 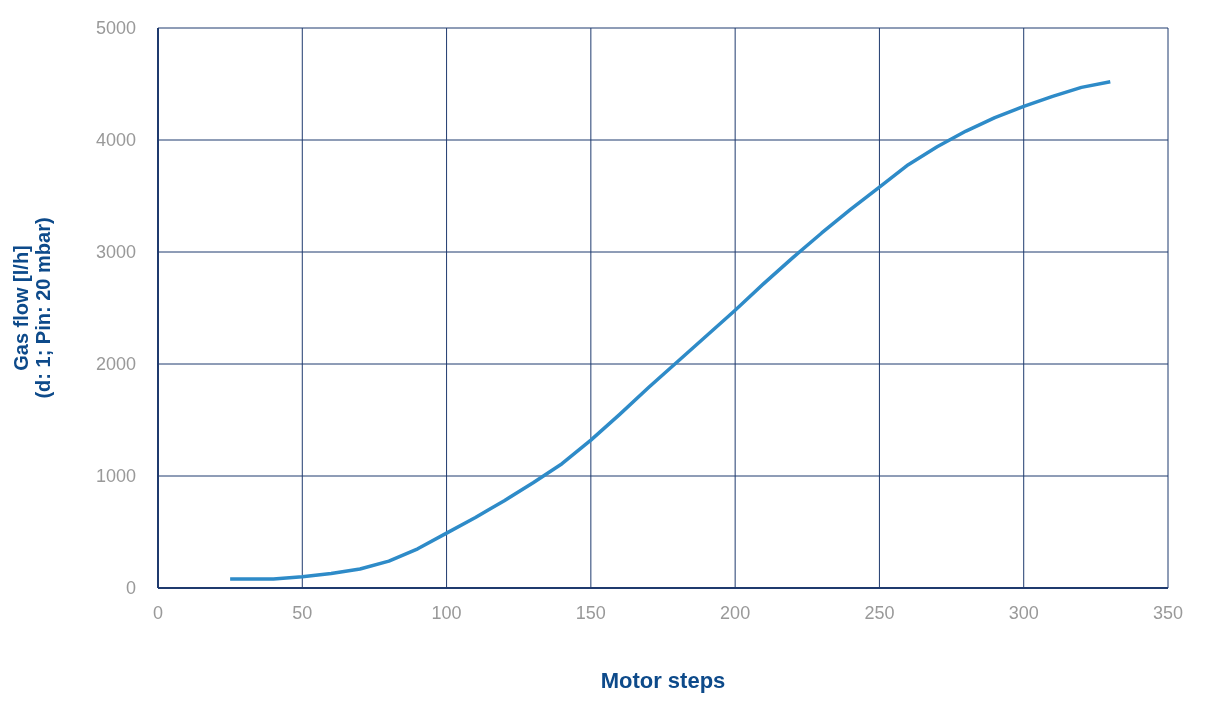 What do you see at coordinates (115, 140) in the screenshot?
I see `y-tick-label: 4000` at bounding box center [115, 140].